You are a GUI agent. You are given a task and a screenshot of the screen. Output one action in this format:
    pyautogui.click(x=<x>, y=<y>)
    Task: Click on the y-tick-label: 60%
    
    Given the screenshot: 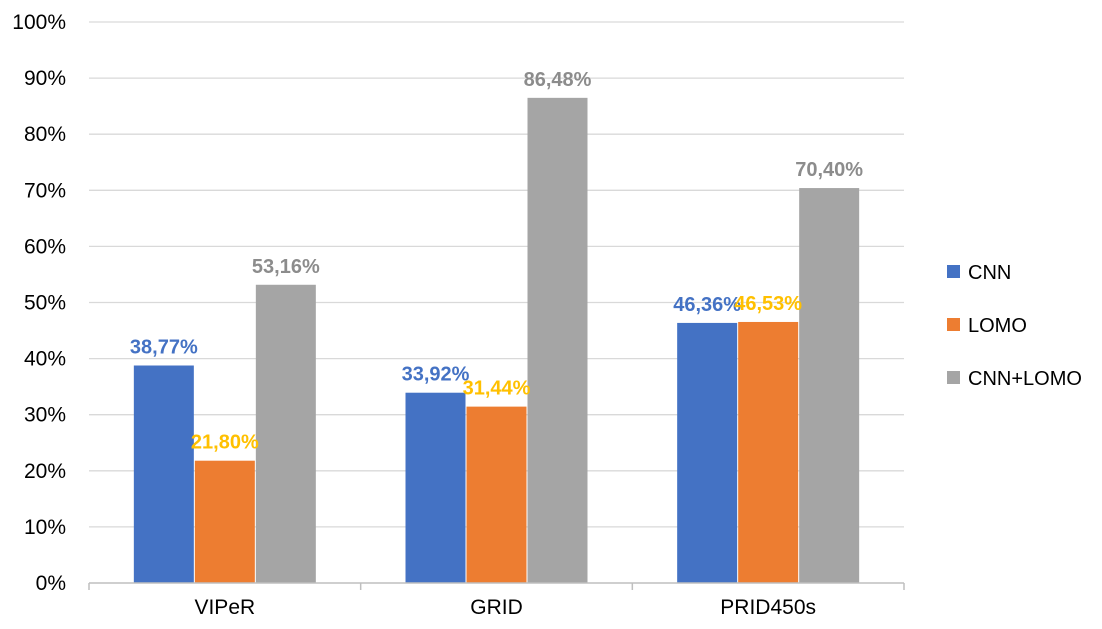 What is the action you would take?
    pyautogui.click(x=45, y=246)
    